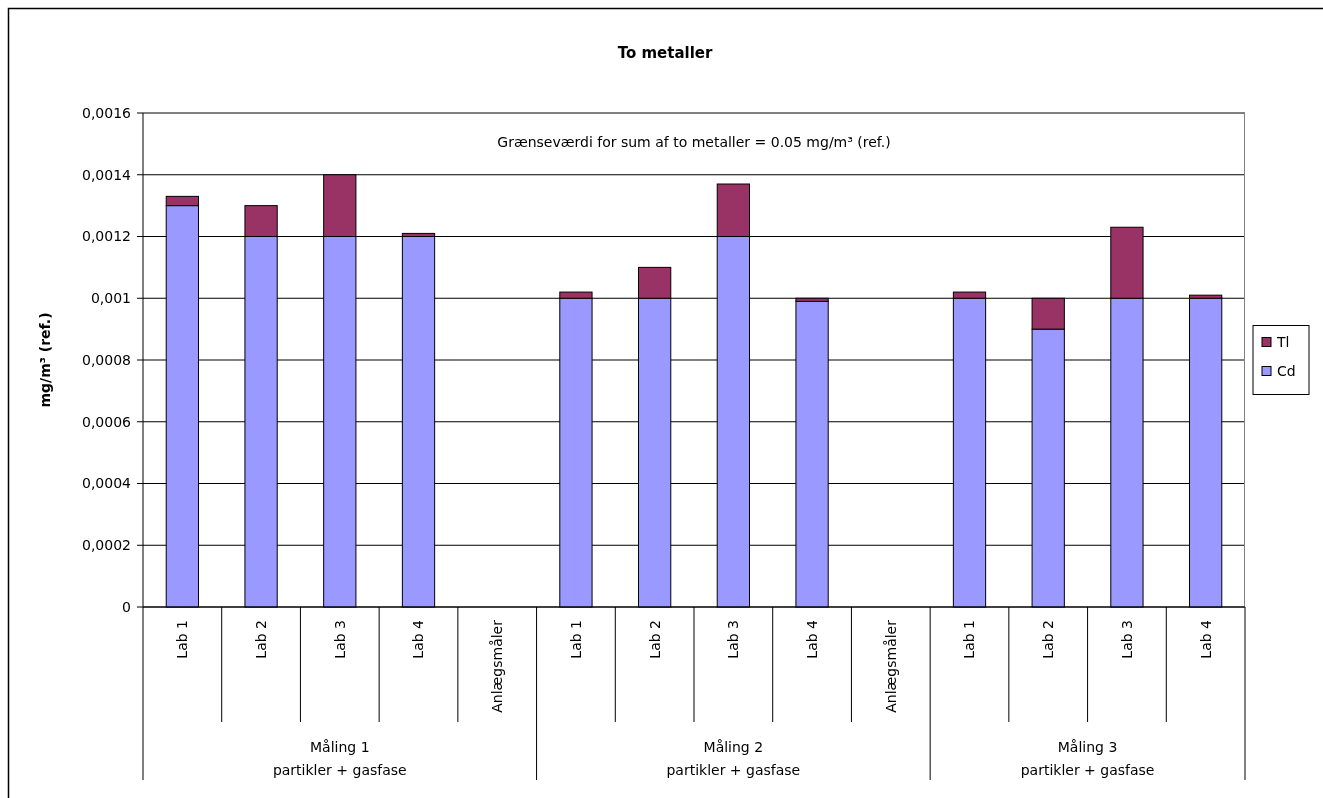  Describe the element at coordinates (126, 606) in the screenshot. I see `y-tick-label: 0` at that location.